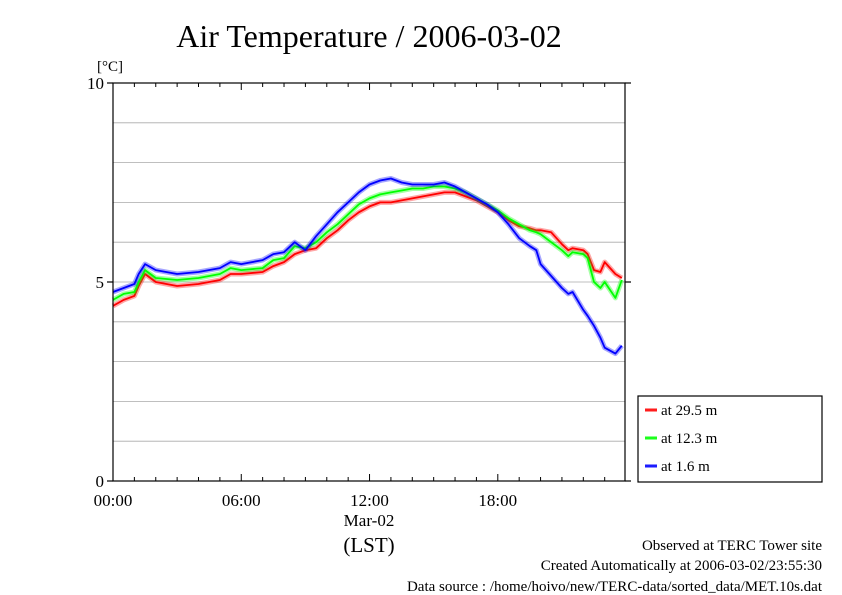 The image size is (842, 595). Describe the element at coordinates (689, 411) in the screenshot. I see `legend-label: at 29.5 m` at that location.